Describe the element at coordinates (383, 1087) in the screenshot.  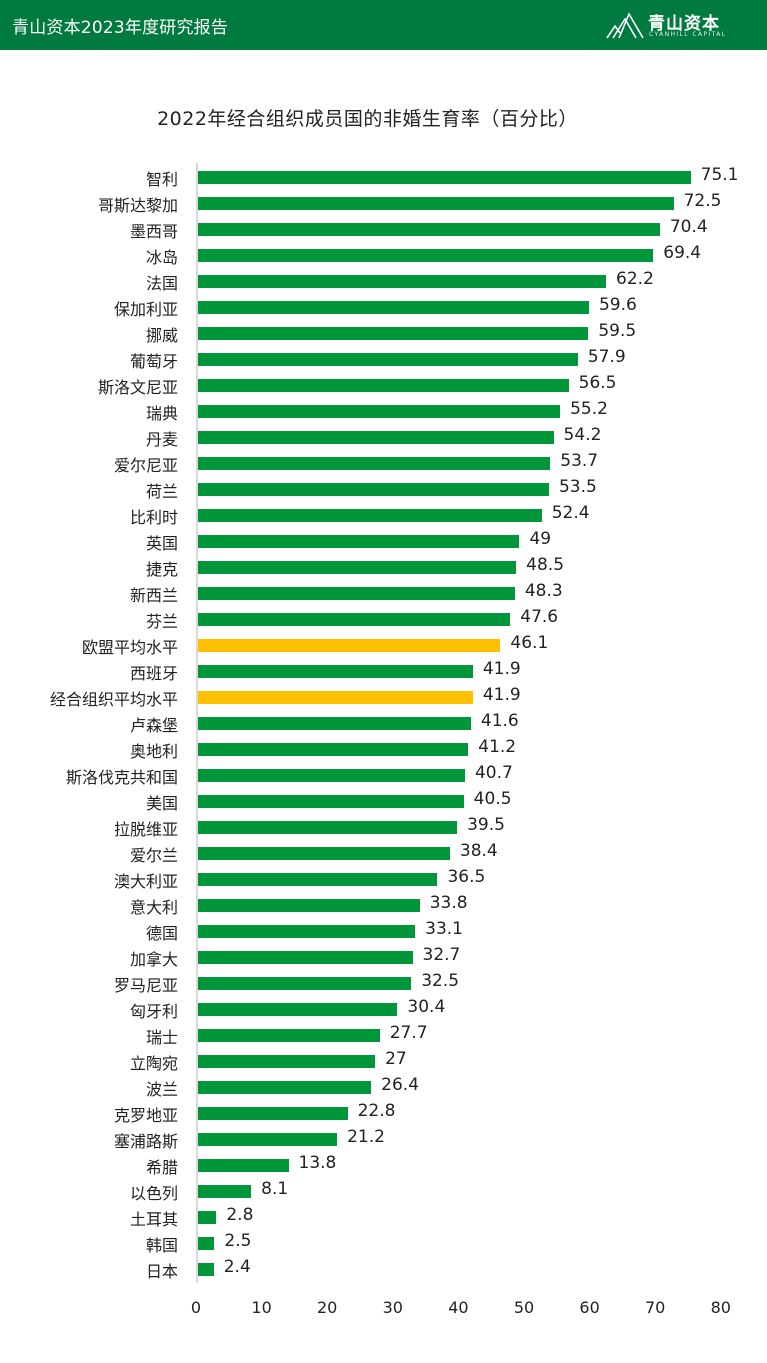
I see `bar-row: 波兰 26.4` at that location.